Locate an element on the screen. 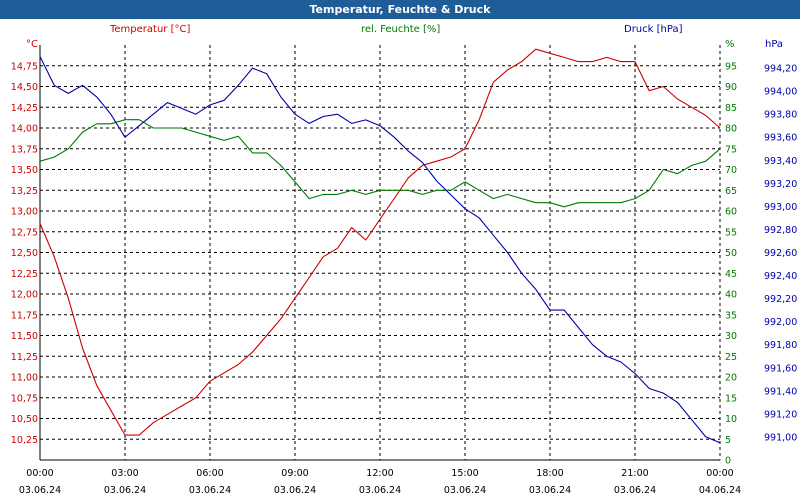 The height and width of the screenshot is (500, 800). pressure-tick-label: 994,00 is located at coordinates (780, 92).